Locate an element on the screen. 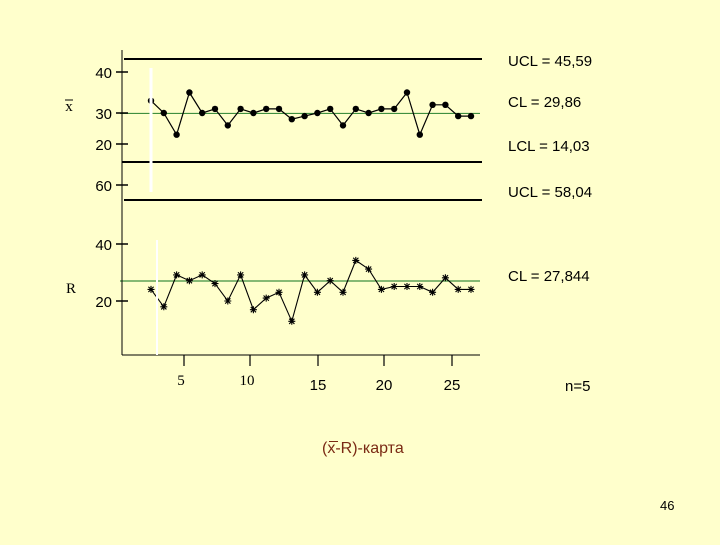  y-axis-label: x is located at coordinates (69, 107).